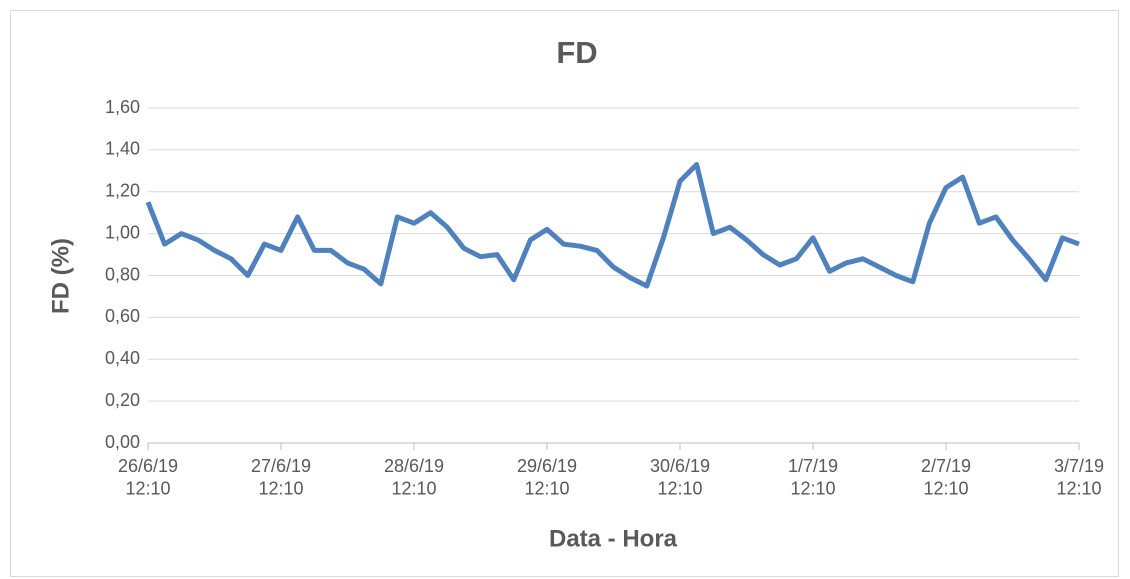 The width and height of the screenshot is (1130, 579). I want to click on y-tick-label: 1,40, so click(122, 149).